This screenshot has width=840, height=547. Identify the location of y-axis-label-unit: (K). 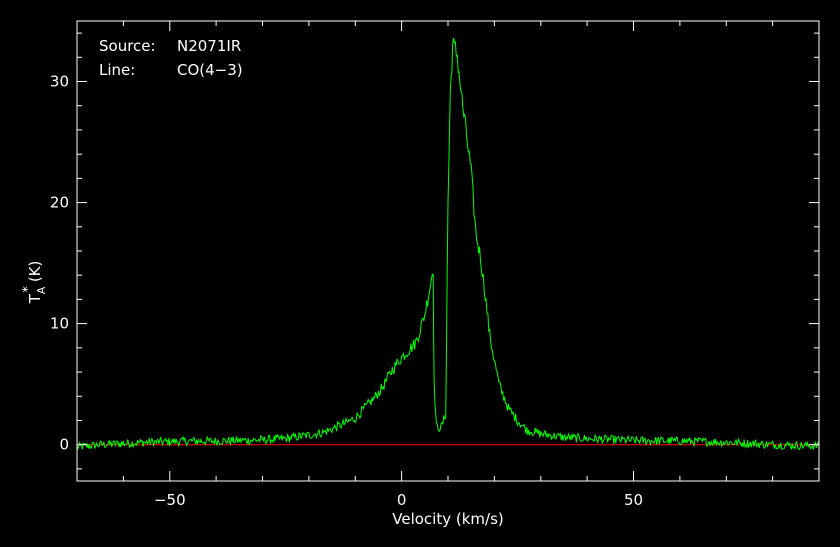
(35, 272).